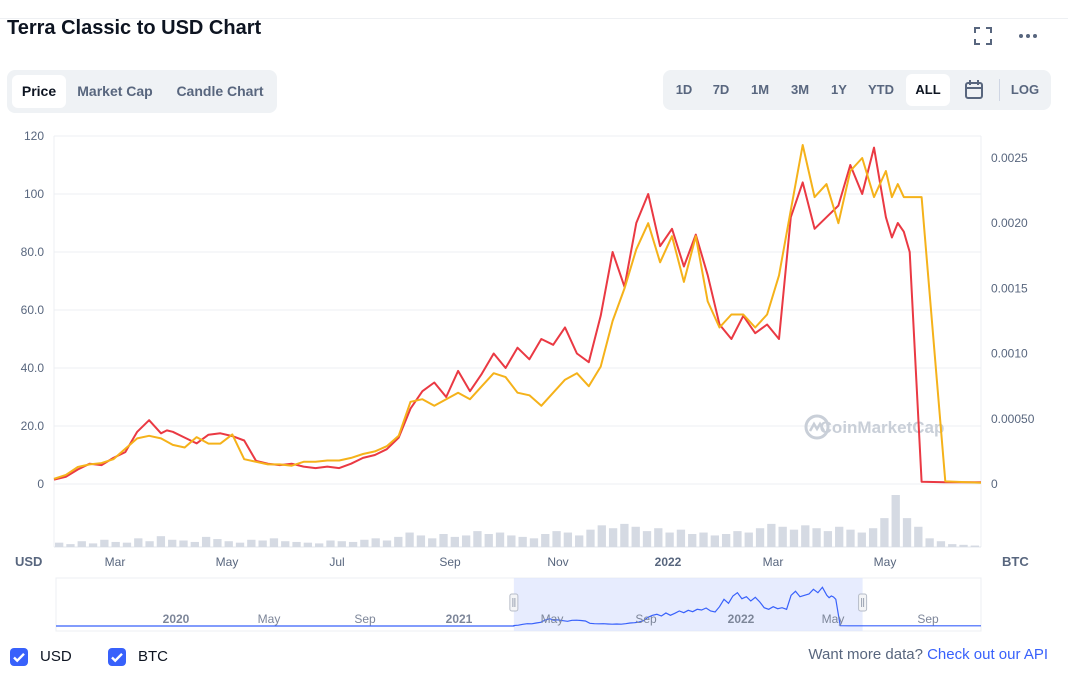 The width and height of the screenshot is (1068, 682). I want to click on watermark-text: CoinMarketCap, so click(882, 427).